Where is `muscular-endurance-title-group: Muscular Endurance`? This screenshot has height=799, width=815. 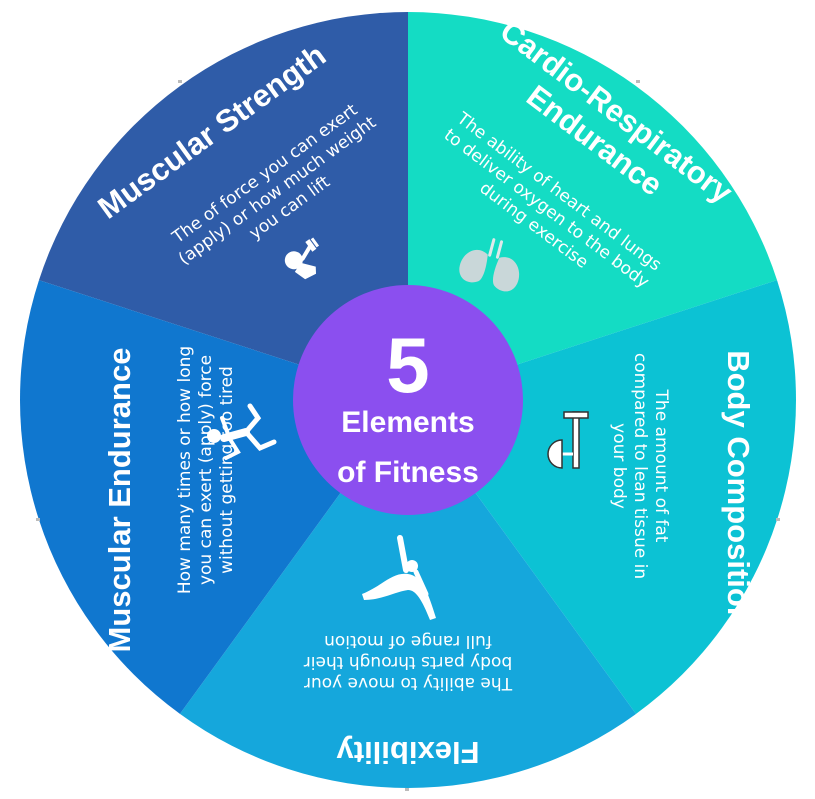 muscular-endurance-title-group: Muscular Endurance is located at coordinates (119, 500).